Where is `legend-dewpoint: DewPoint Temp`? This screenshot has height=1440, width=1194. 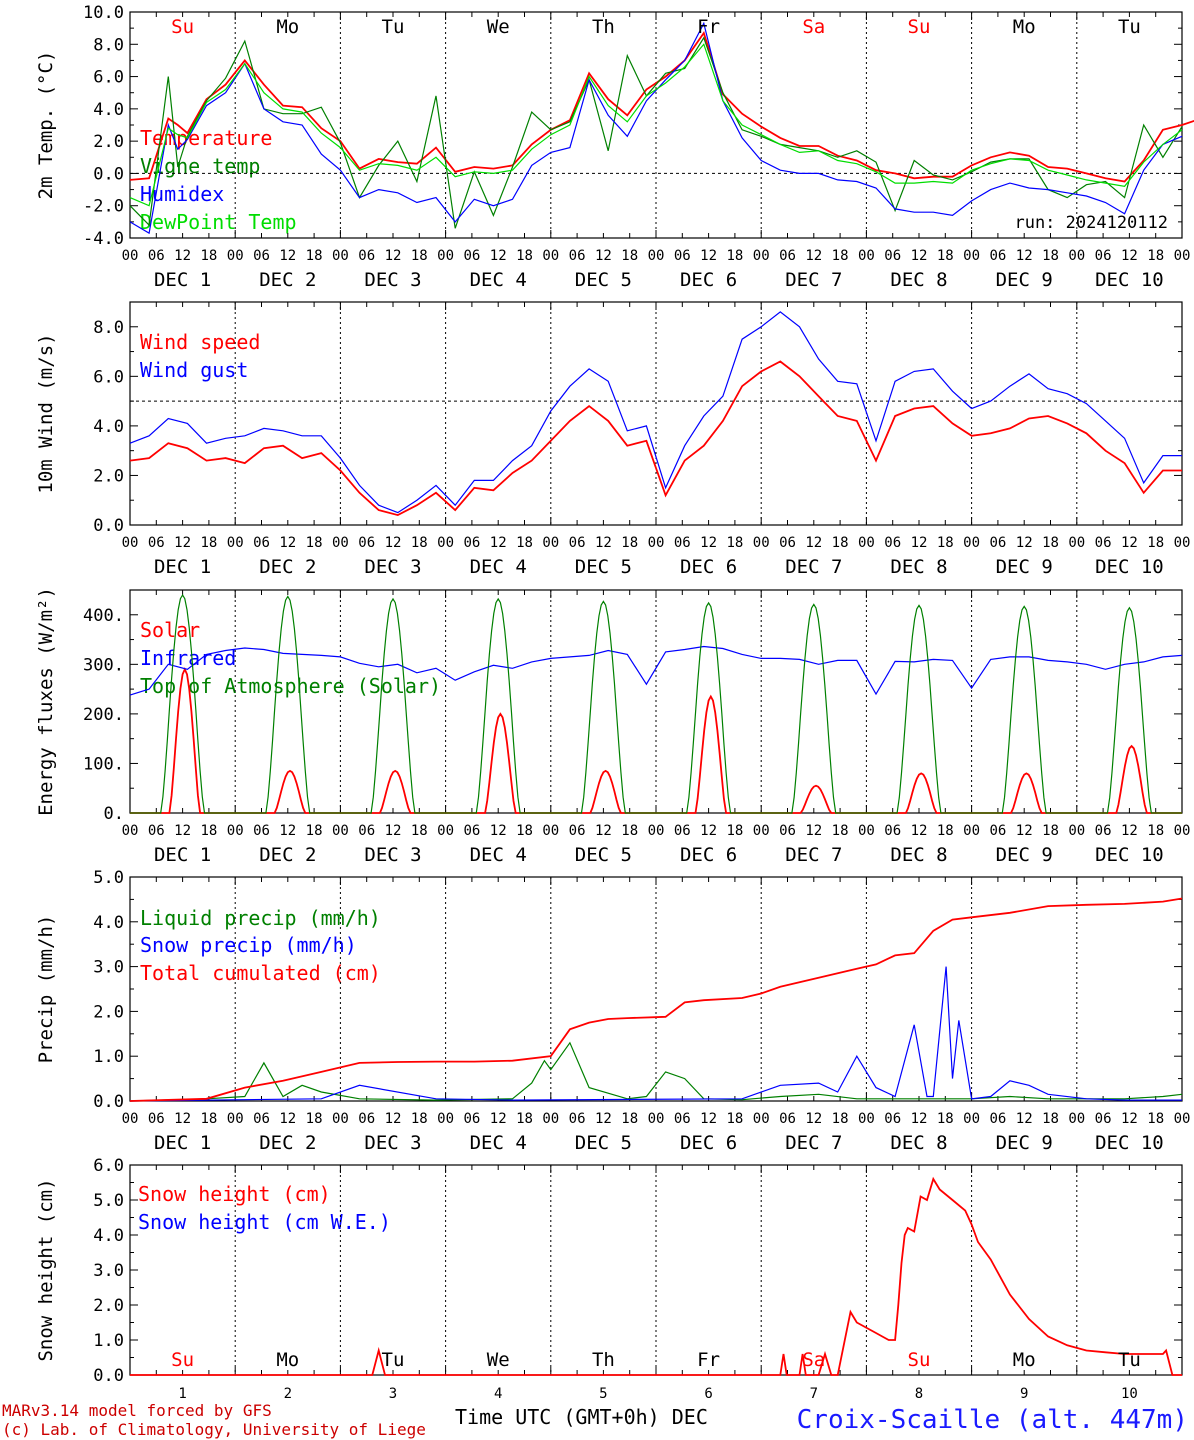 legend-dewpoint: DewPoint Temp is located at coordinates (218, 222).